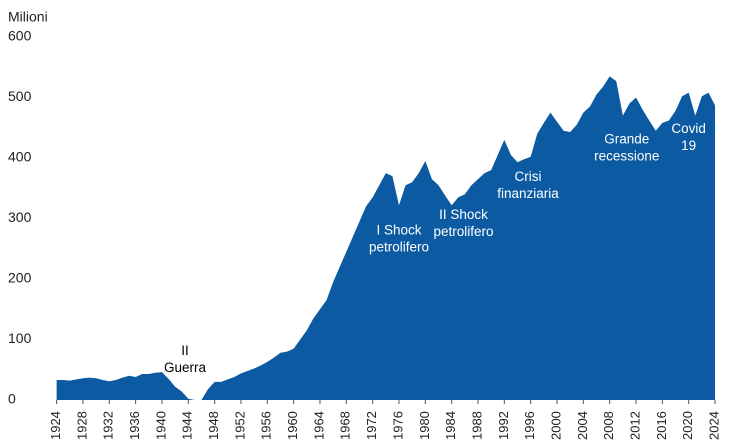  What do you see at coordinates (108, 425) in the screenshot?
I see `x-tick-label: 1932` at bounding box center [108, 425].